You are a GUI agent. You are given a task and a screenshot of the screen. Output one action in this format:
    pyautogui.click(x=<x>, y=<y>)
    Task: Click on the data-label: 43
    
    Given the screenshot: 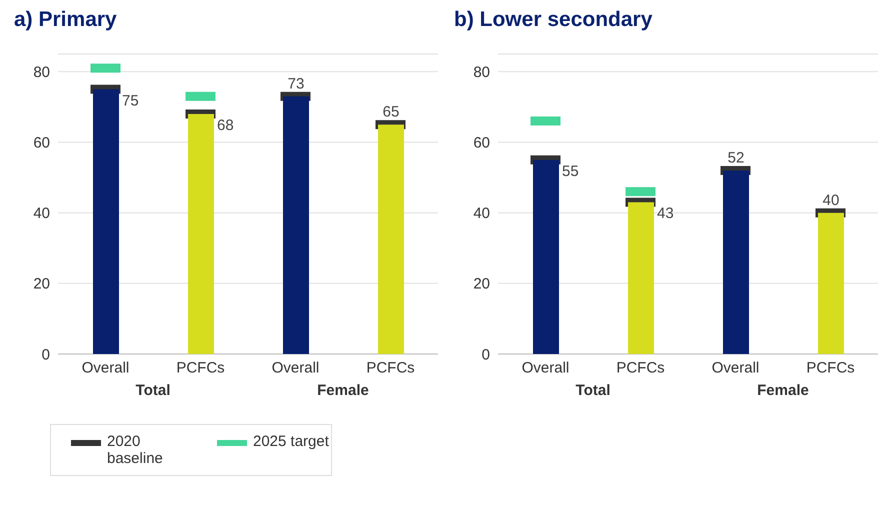 What is the action you would take?
    pyautogui.click(x=665, y=213)
    